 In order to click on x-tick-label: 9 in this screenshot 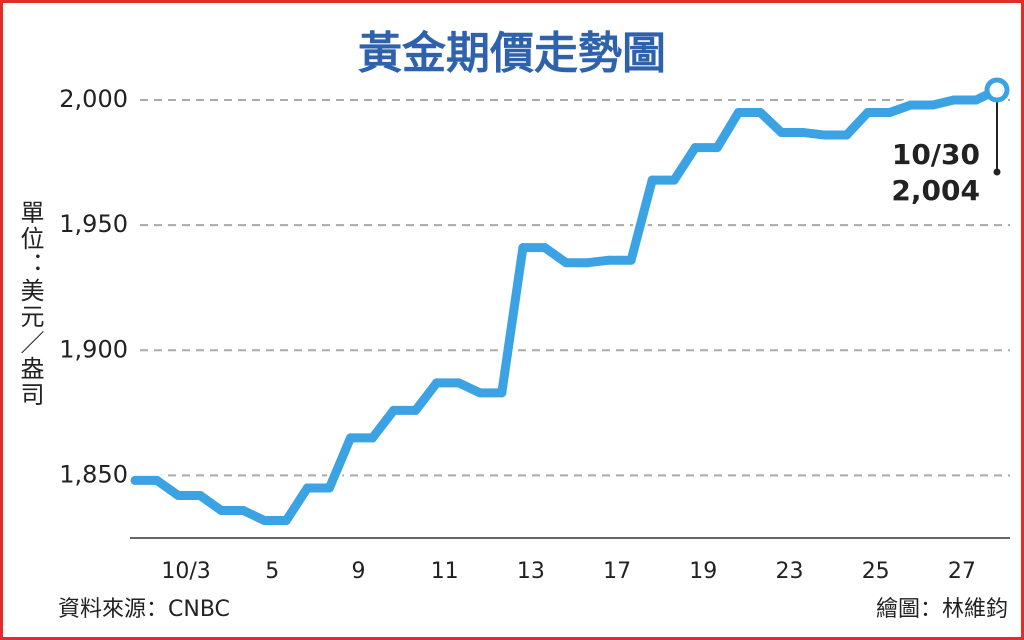, I will do `click(359, 571)`.